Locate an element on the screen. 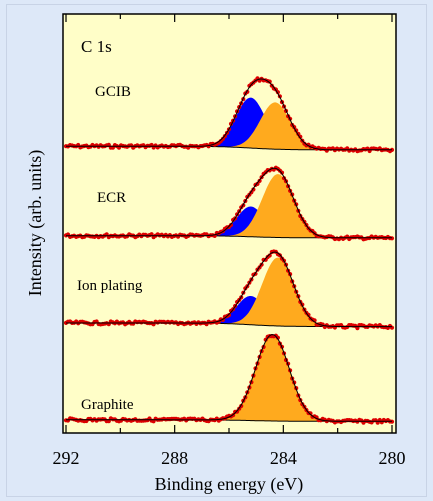 This screenshot has width=433, height=501. x-tick-label: 284 is located at coordinates (283, 458).